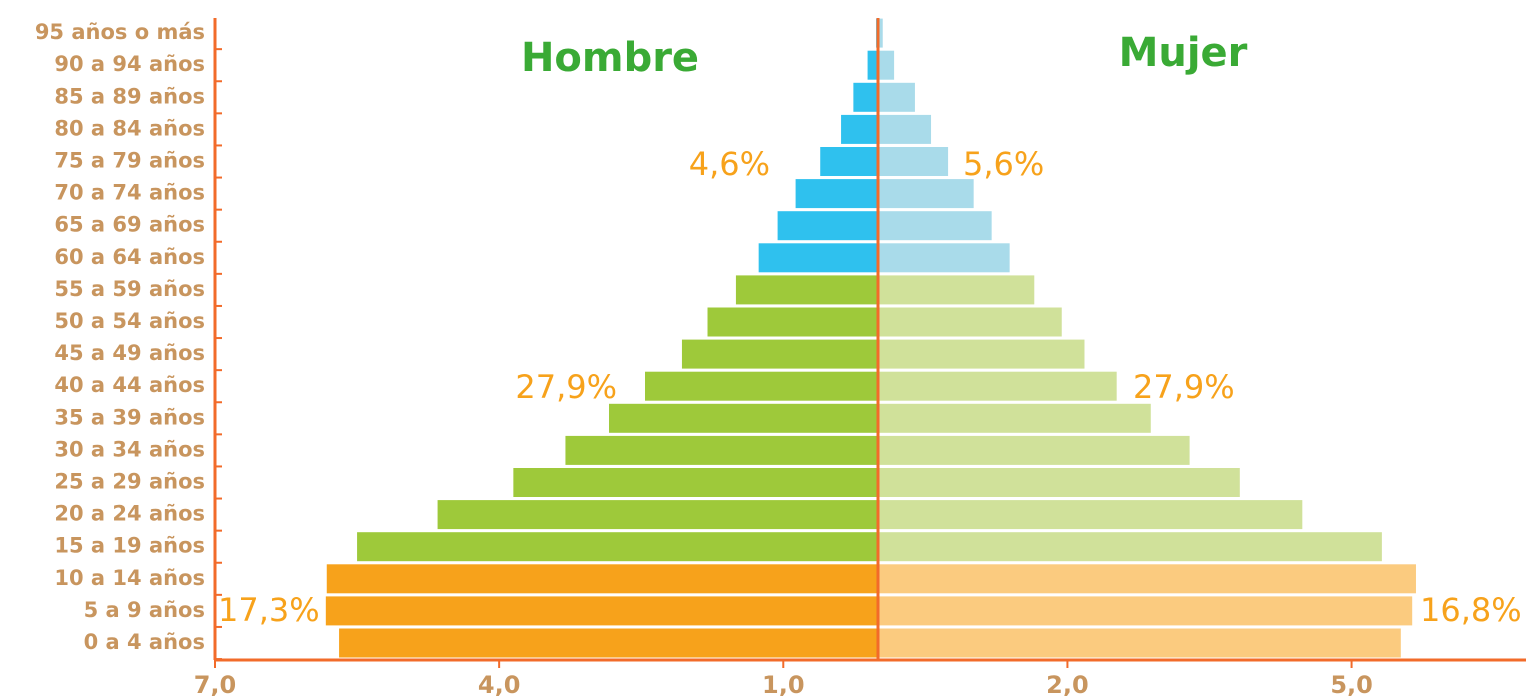 This screenshot has width=1526, height=696. I want to click on y-tick-label: 5 a 9 años, so click(144, 610).